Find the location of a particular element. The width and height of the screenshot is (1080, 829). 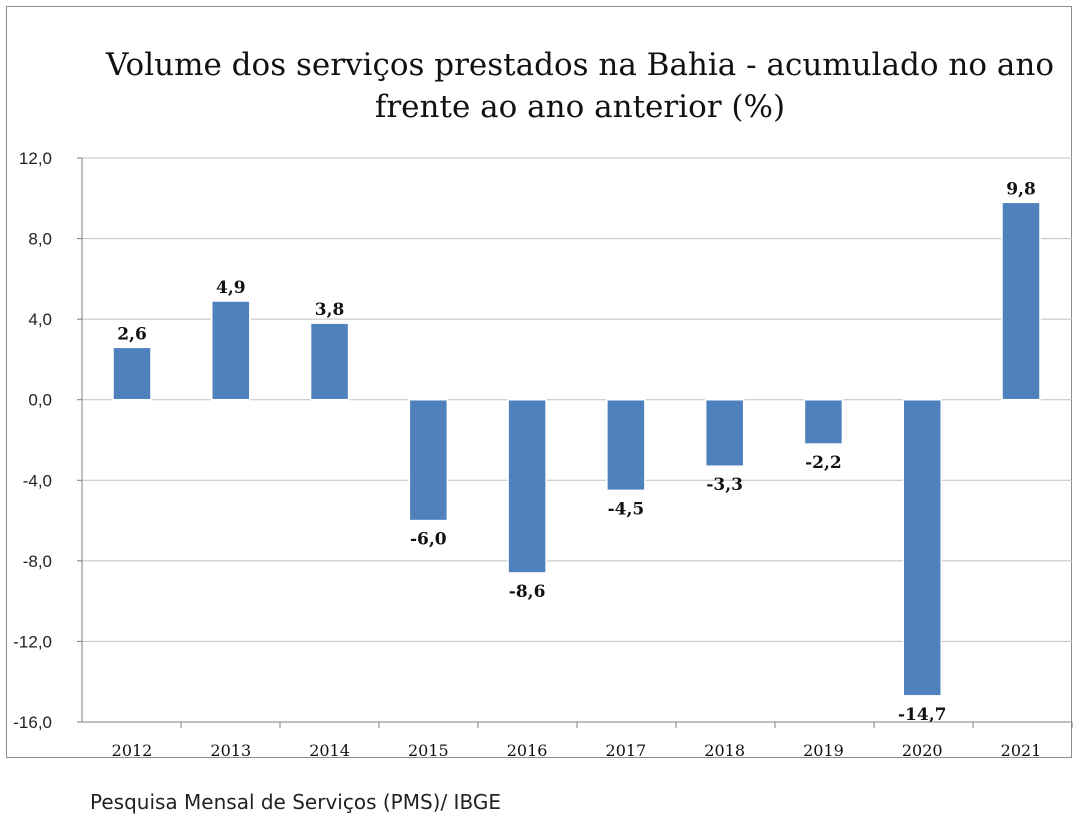

y-tick-label: -12,0 is located at coordinates (32, 641).